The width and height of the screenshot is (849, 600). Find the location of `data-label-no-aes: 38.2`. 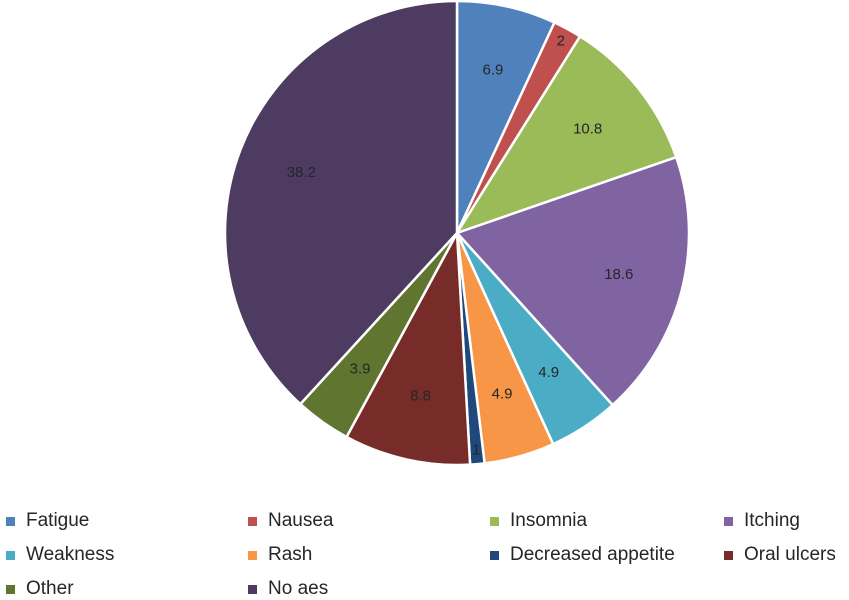

data-label-no-aes: 38.2 is located at coordinates (301, 172).